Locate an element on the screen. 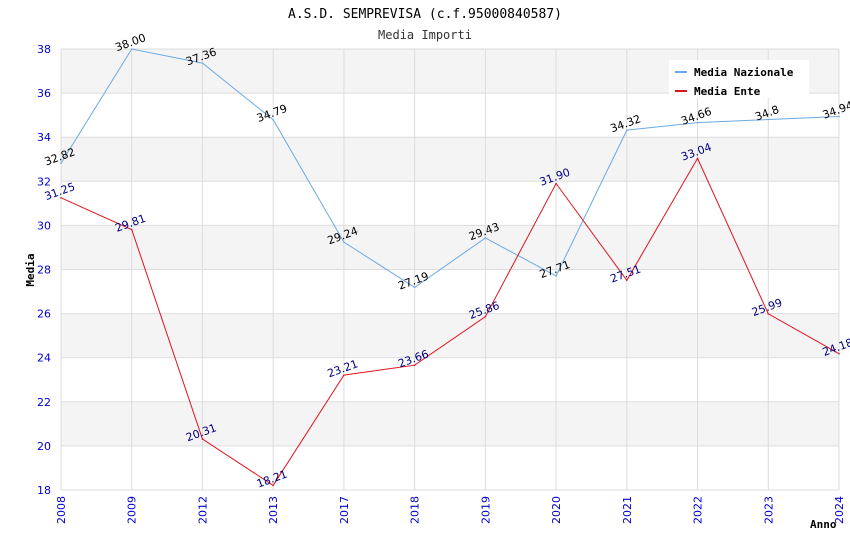  y-tick-label: 38 is located at coordinates (44, 49).